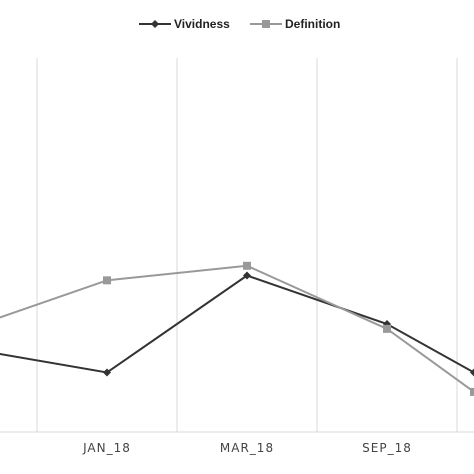 This screenshot has height=474, width=474. What do you see at coordinates (239, 24) in the screenshot?
I see `legend: Vividness Definition` at bounding box center [239, 24].